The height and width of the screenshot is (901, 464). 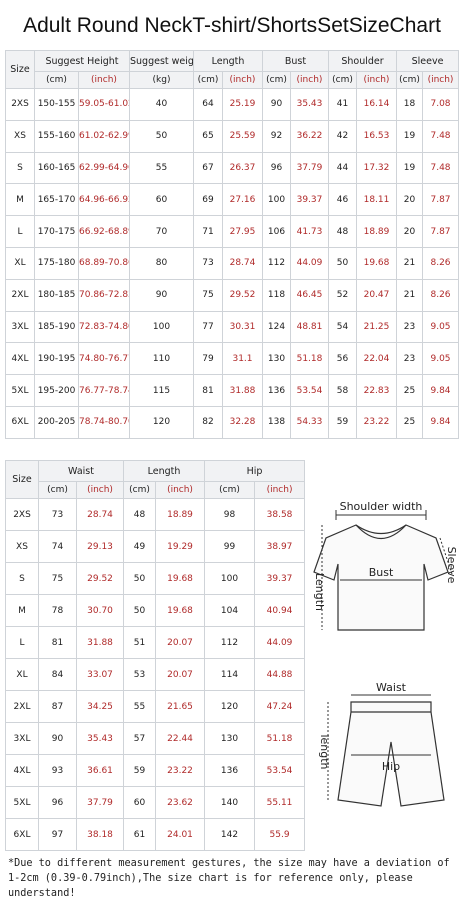 What do you see at coordinates (342, 168) in the screenshot?
I see `cell: 44` at bounding box center [342, 168].